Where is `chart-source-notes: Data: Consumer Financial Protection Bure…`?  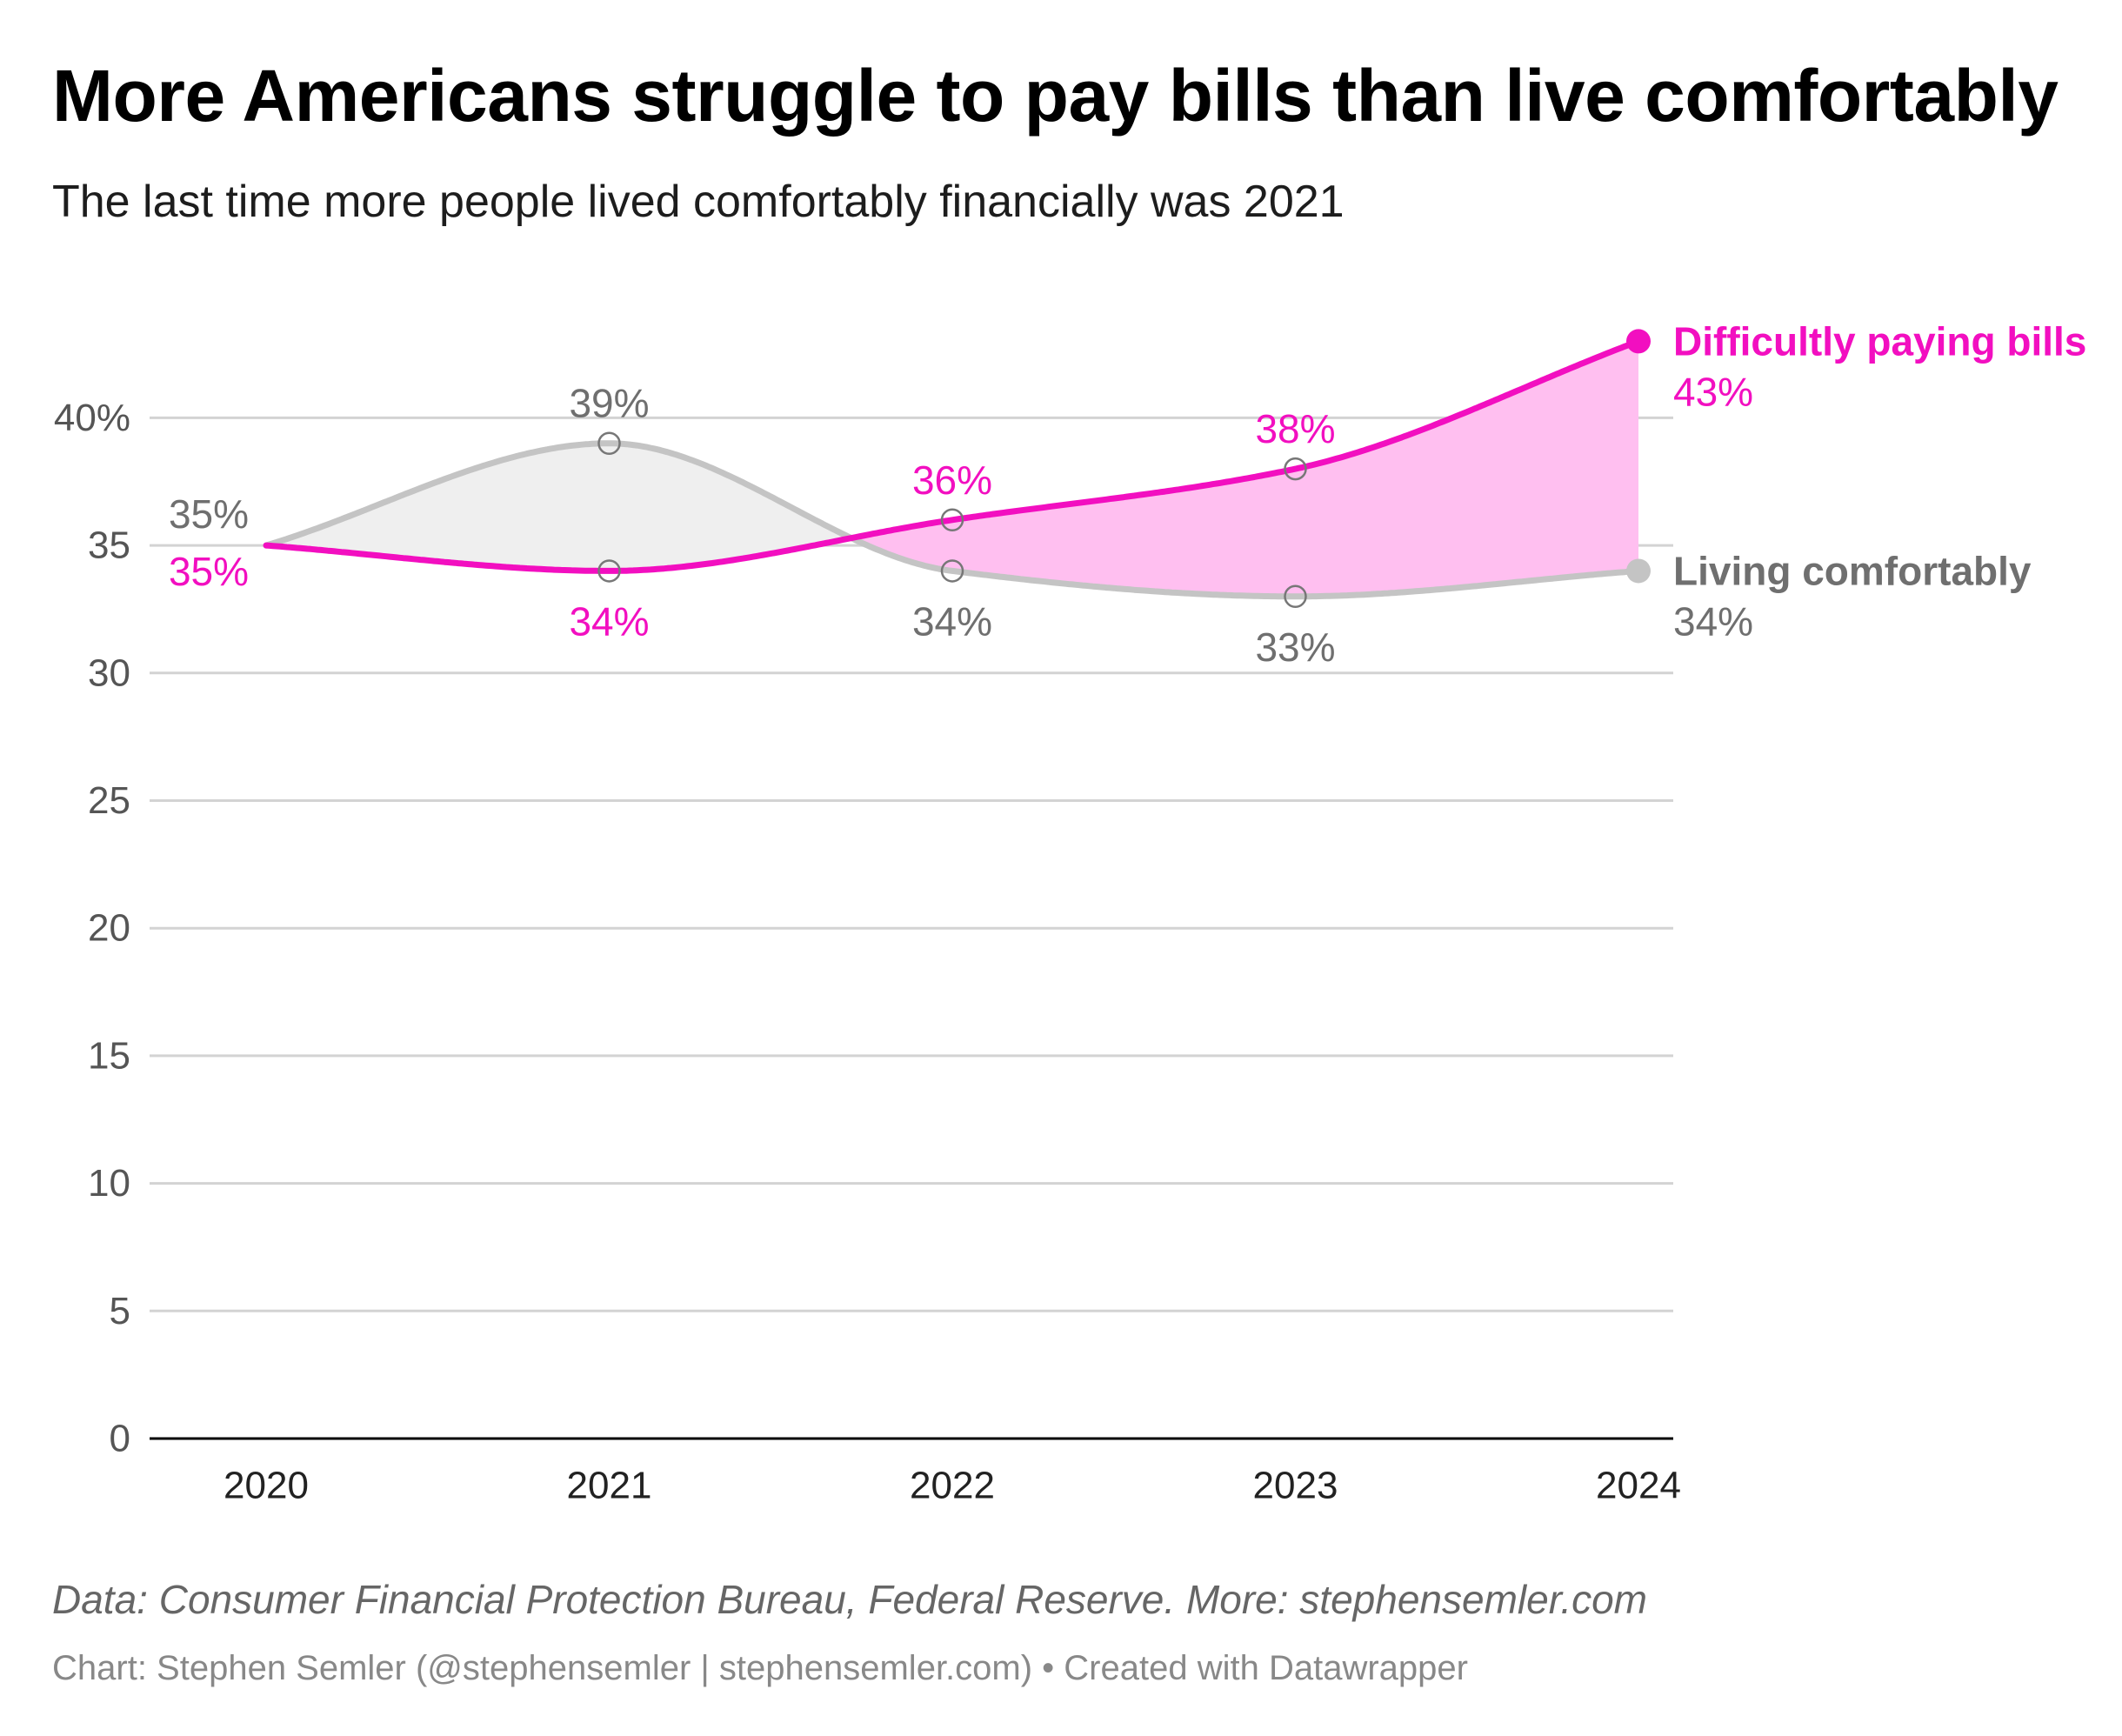
chart-source-notes: Data: Consumer Financial Protection Bure… is located at coordinates (850, 1599).